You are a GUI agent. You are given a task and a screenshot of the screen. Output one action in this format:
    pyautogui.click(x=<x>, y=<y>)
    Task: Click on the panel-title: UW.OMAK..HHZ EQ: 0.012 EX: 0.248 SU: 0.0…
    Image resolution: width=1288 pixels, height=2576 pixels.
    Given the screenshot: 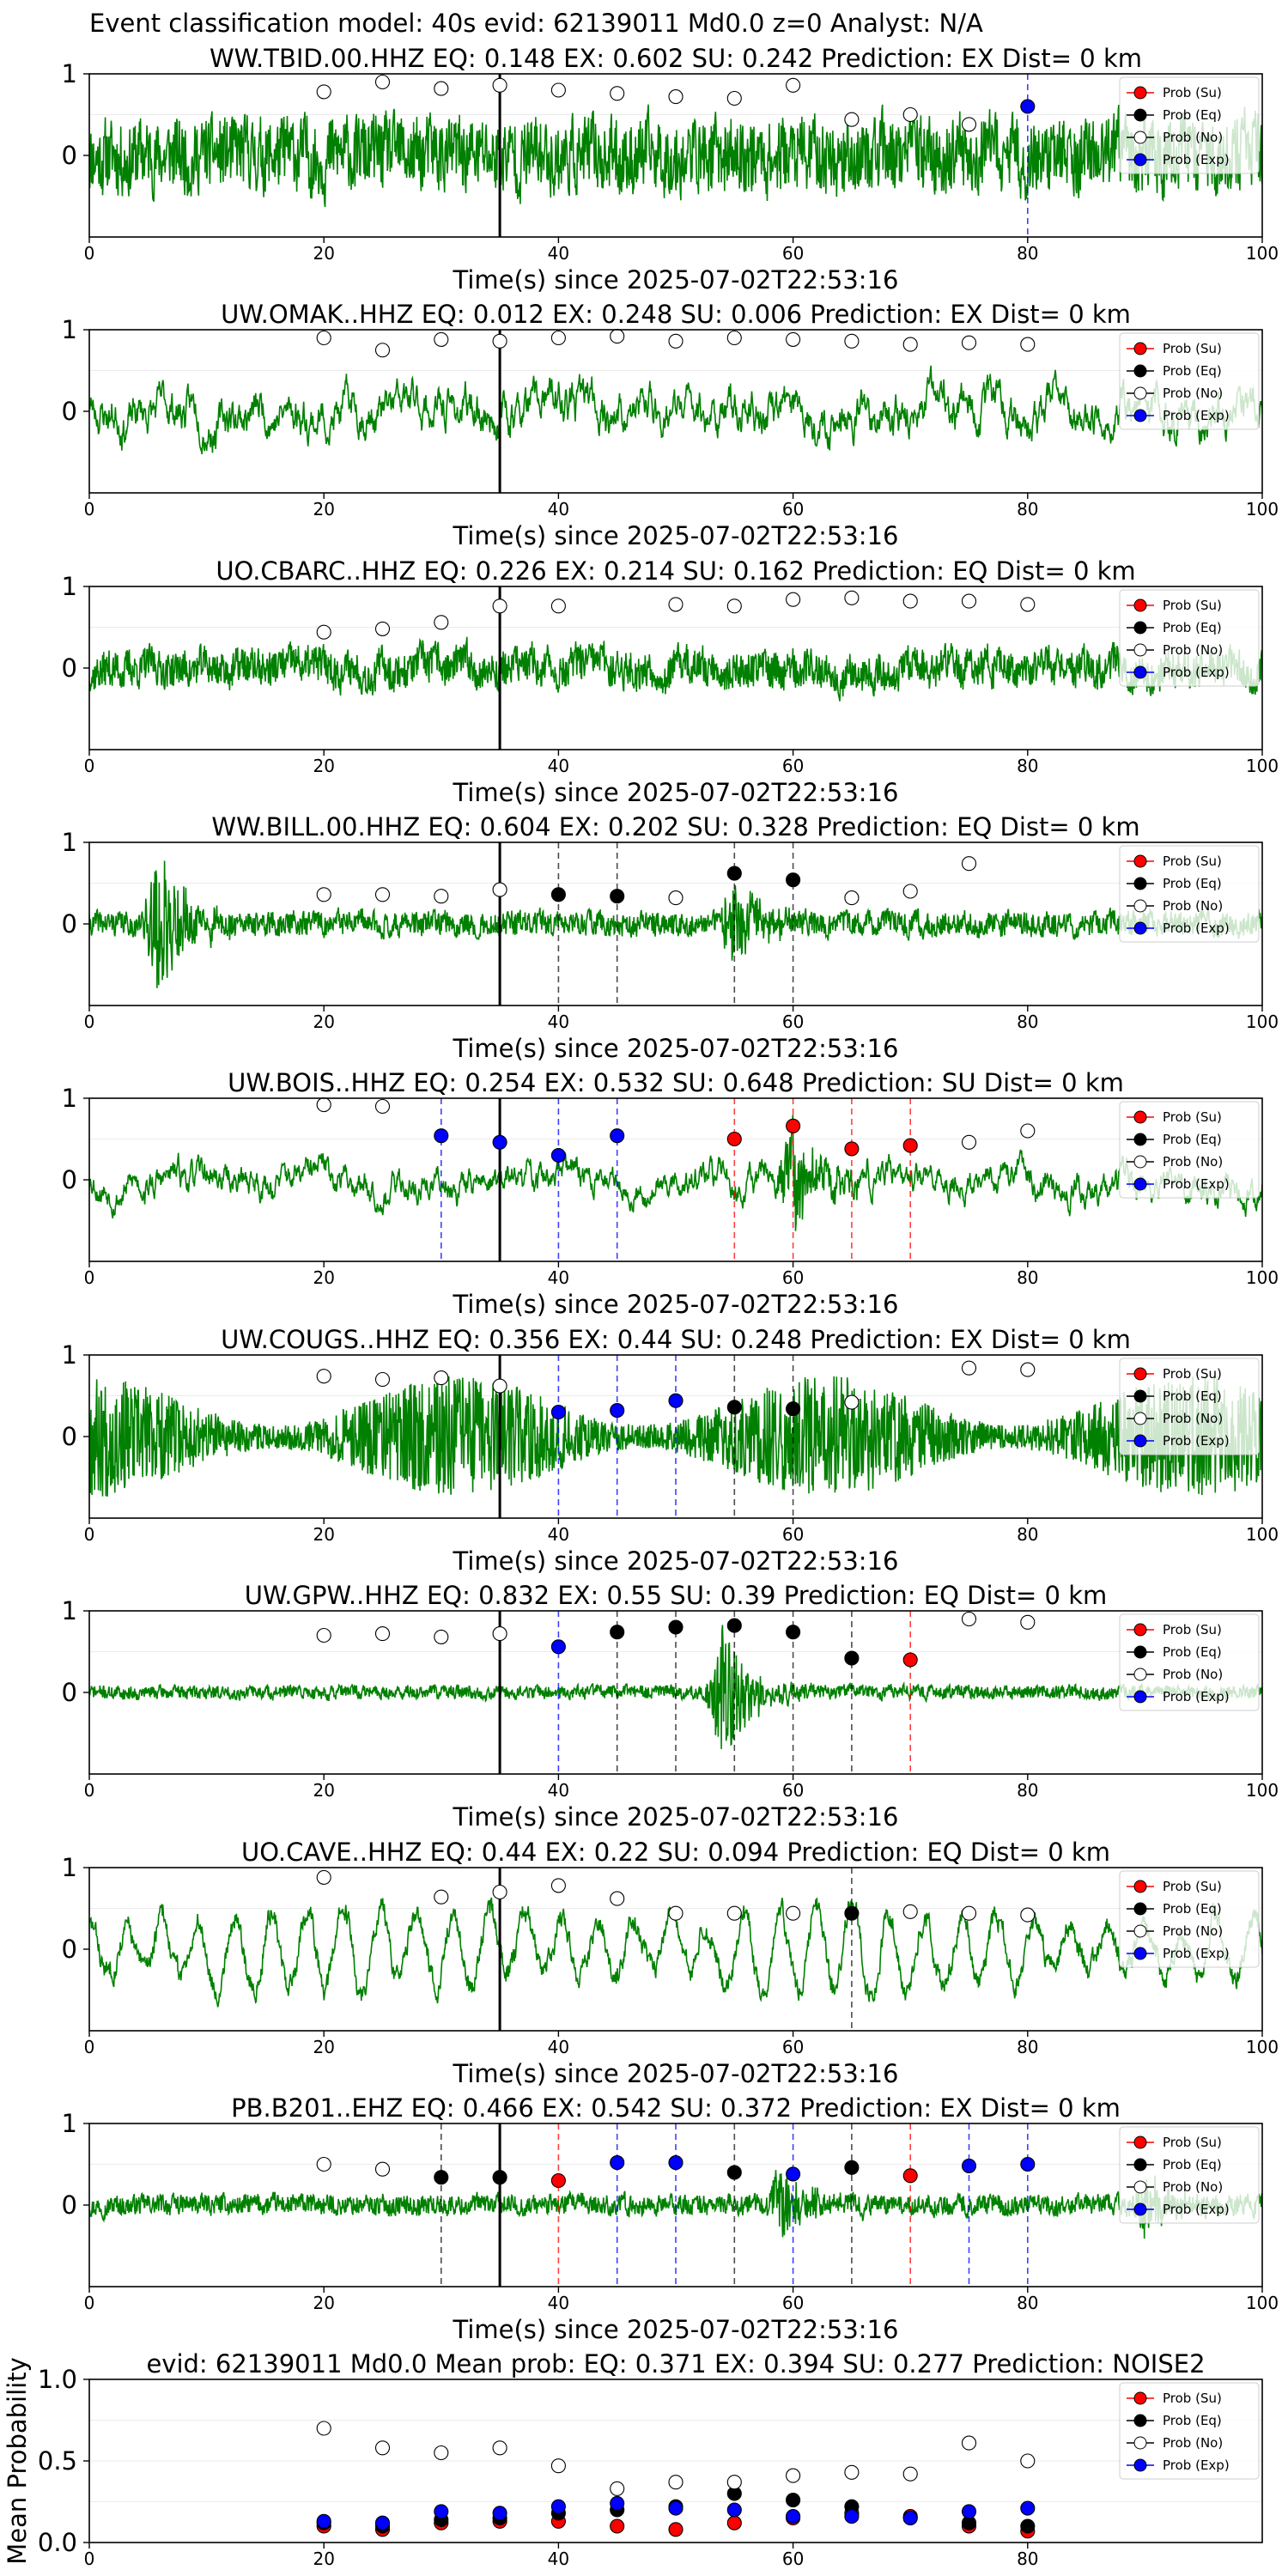 What is the action you would take?
    pyautogui.click(x=676, y=314)
    